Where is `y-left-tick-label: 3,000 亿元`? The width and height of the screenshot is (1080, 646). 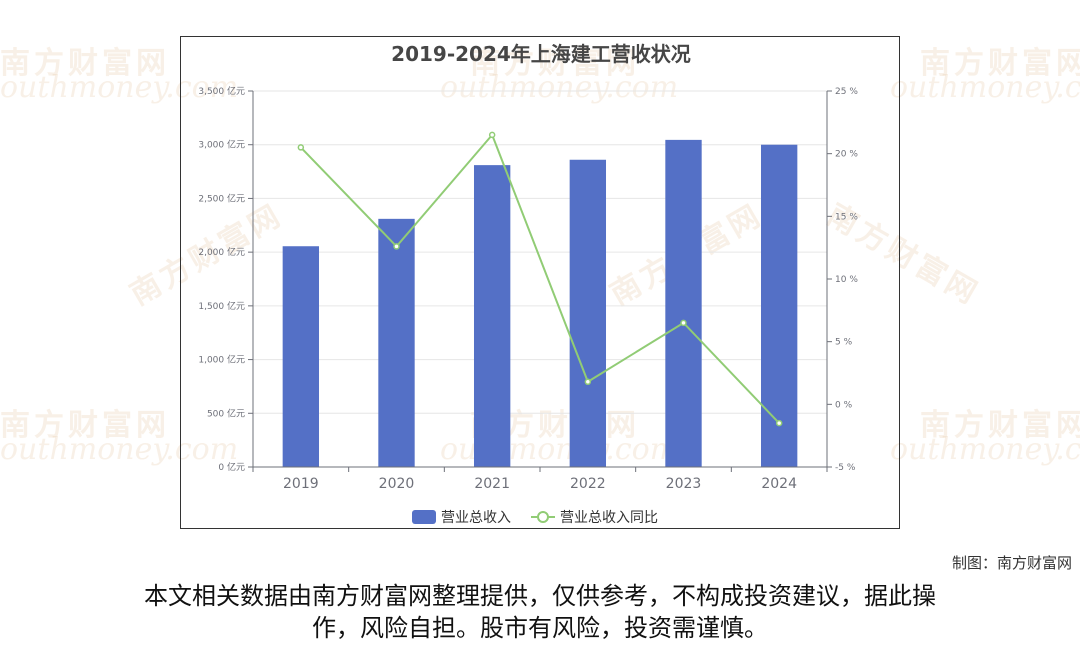 y-left-tick-label: 3,000 亿元 is located at coordinates (221, 145).